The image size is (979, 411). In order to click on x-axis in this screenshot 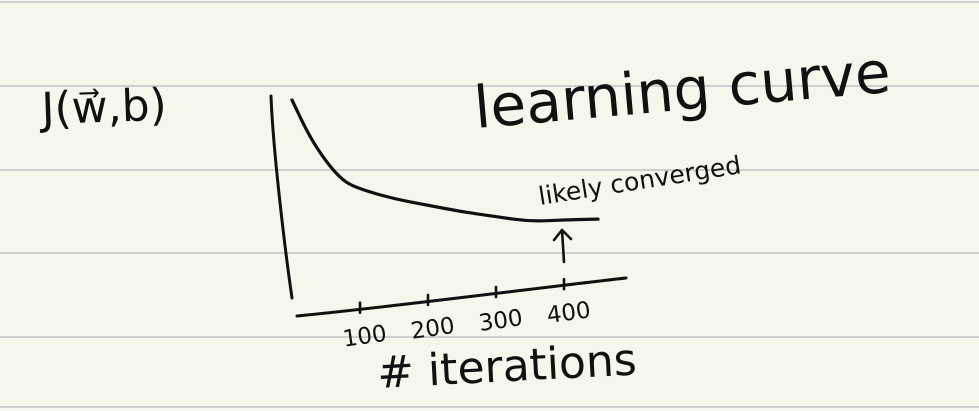, I will do `click(461, 297)`.